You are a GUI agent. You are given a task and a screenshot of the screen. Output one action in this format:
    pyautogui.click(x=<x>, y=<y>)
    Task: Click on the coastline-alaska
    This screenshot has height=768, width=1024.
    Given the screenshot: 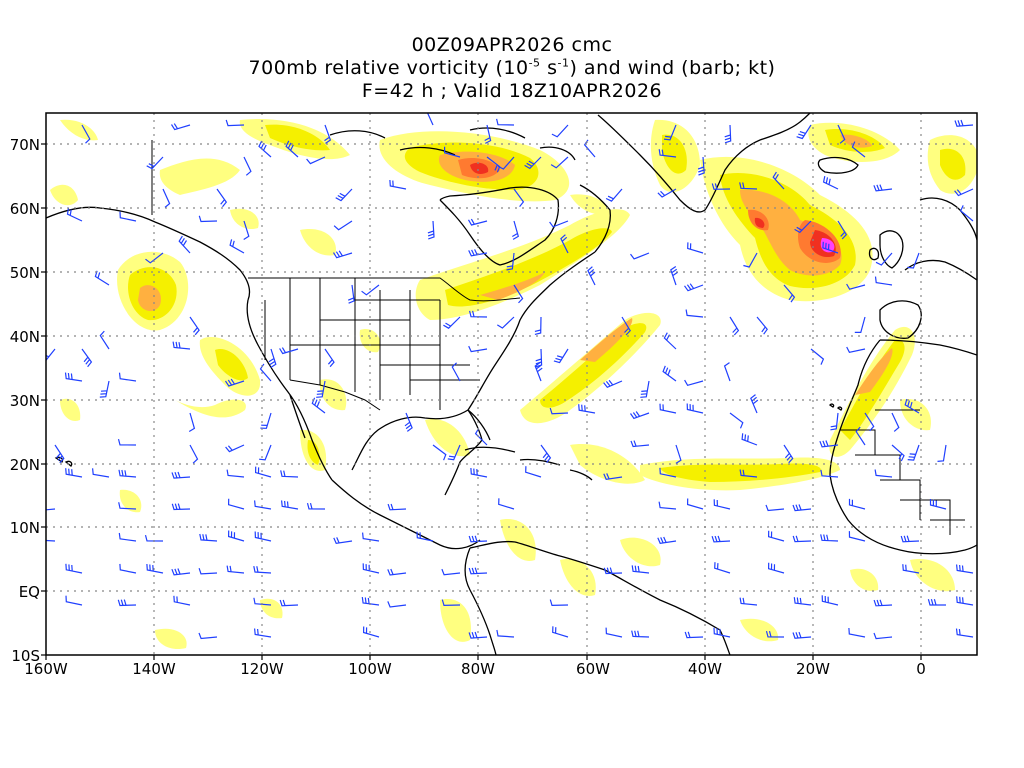 What is the action you would take?
    pyautogui.click(x=148, y=253)
    